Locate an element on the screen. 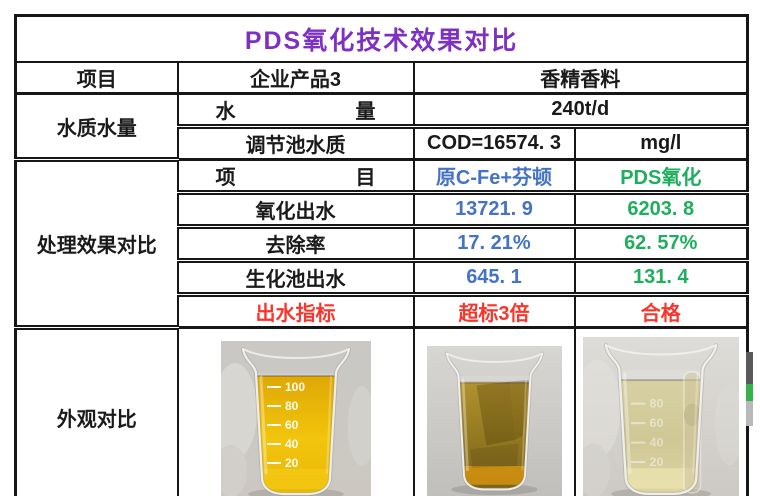 The width and height of the screenshot is (760, 496). treatment-item-label: 项 目 is located at coordinates (295, 176).